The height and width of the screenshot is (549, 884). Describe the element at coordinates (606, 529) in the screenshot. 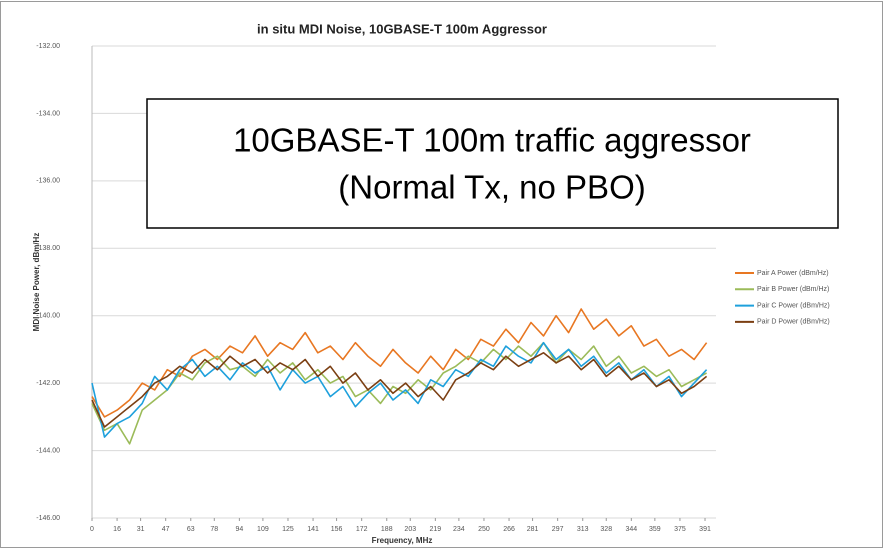

I see `x-tick-label: 328` at that location.